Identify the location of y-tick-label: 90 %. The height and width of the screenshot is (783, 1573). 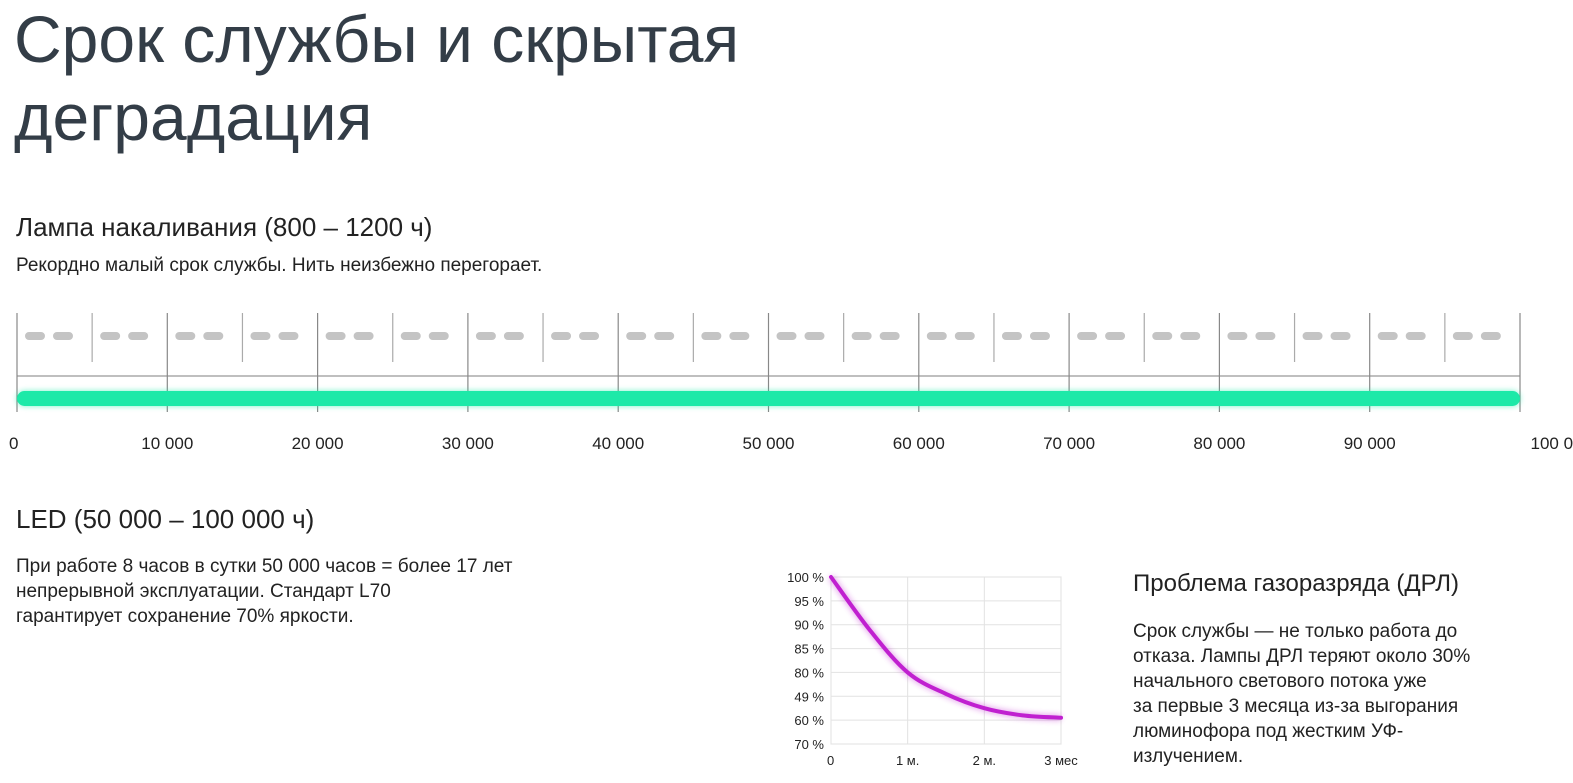
(809, 625).